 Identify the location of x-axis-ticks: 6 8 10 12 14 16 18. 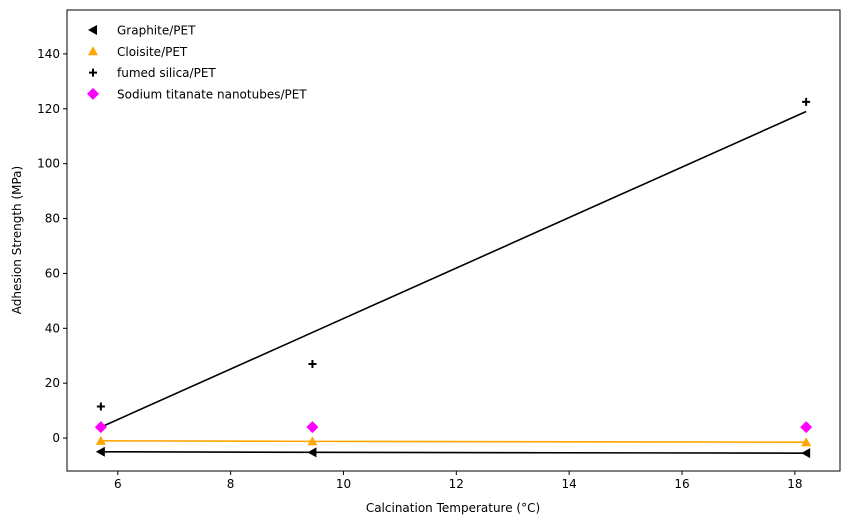
(458, 481).